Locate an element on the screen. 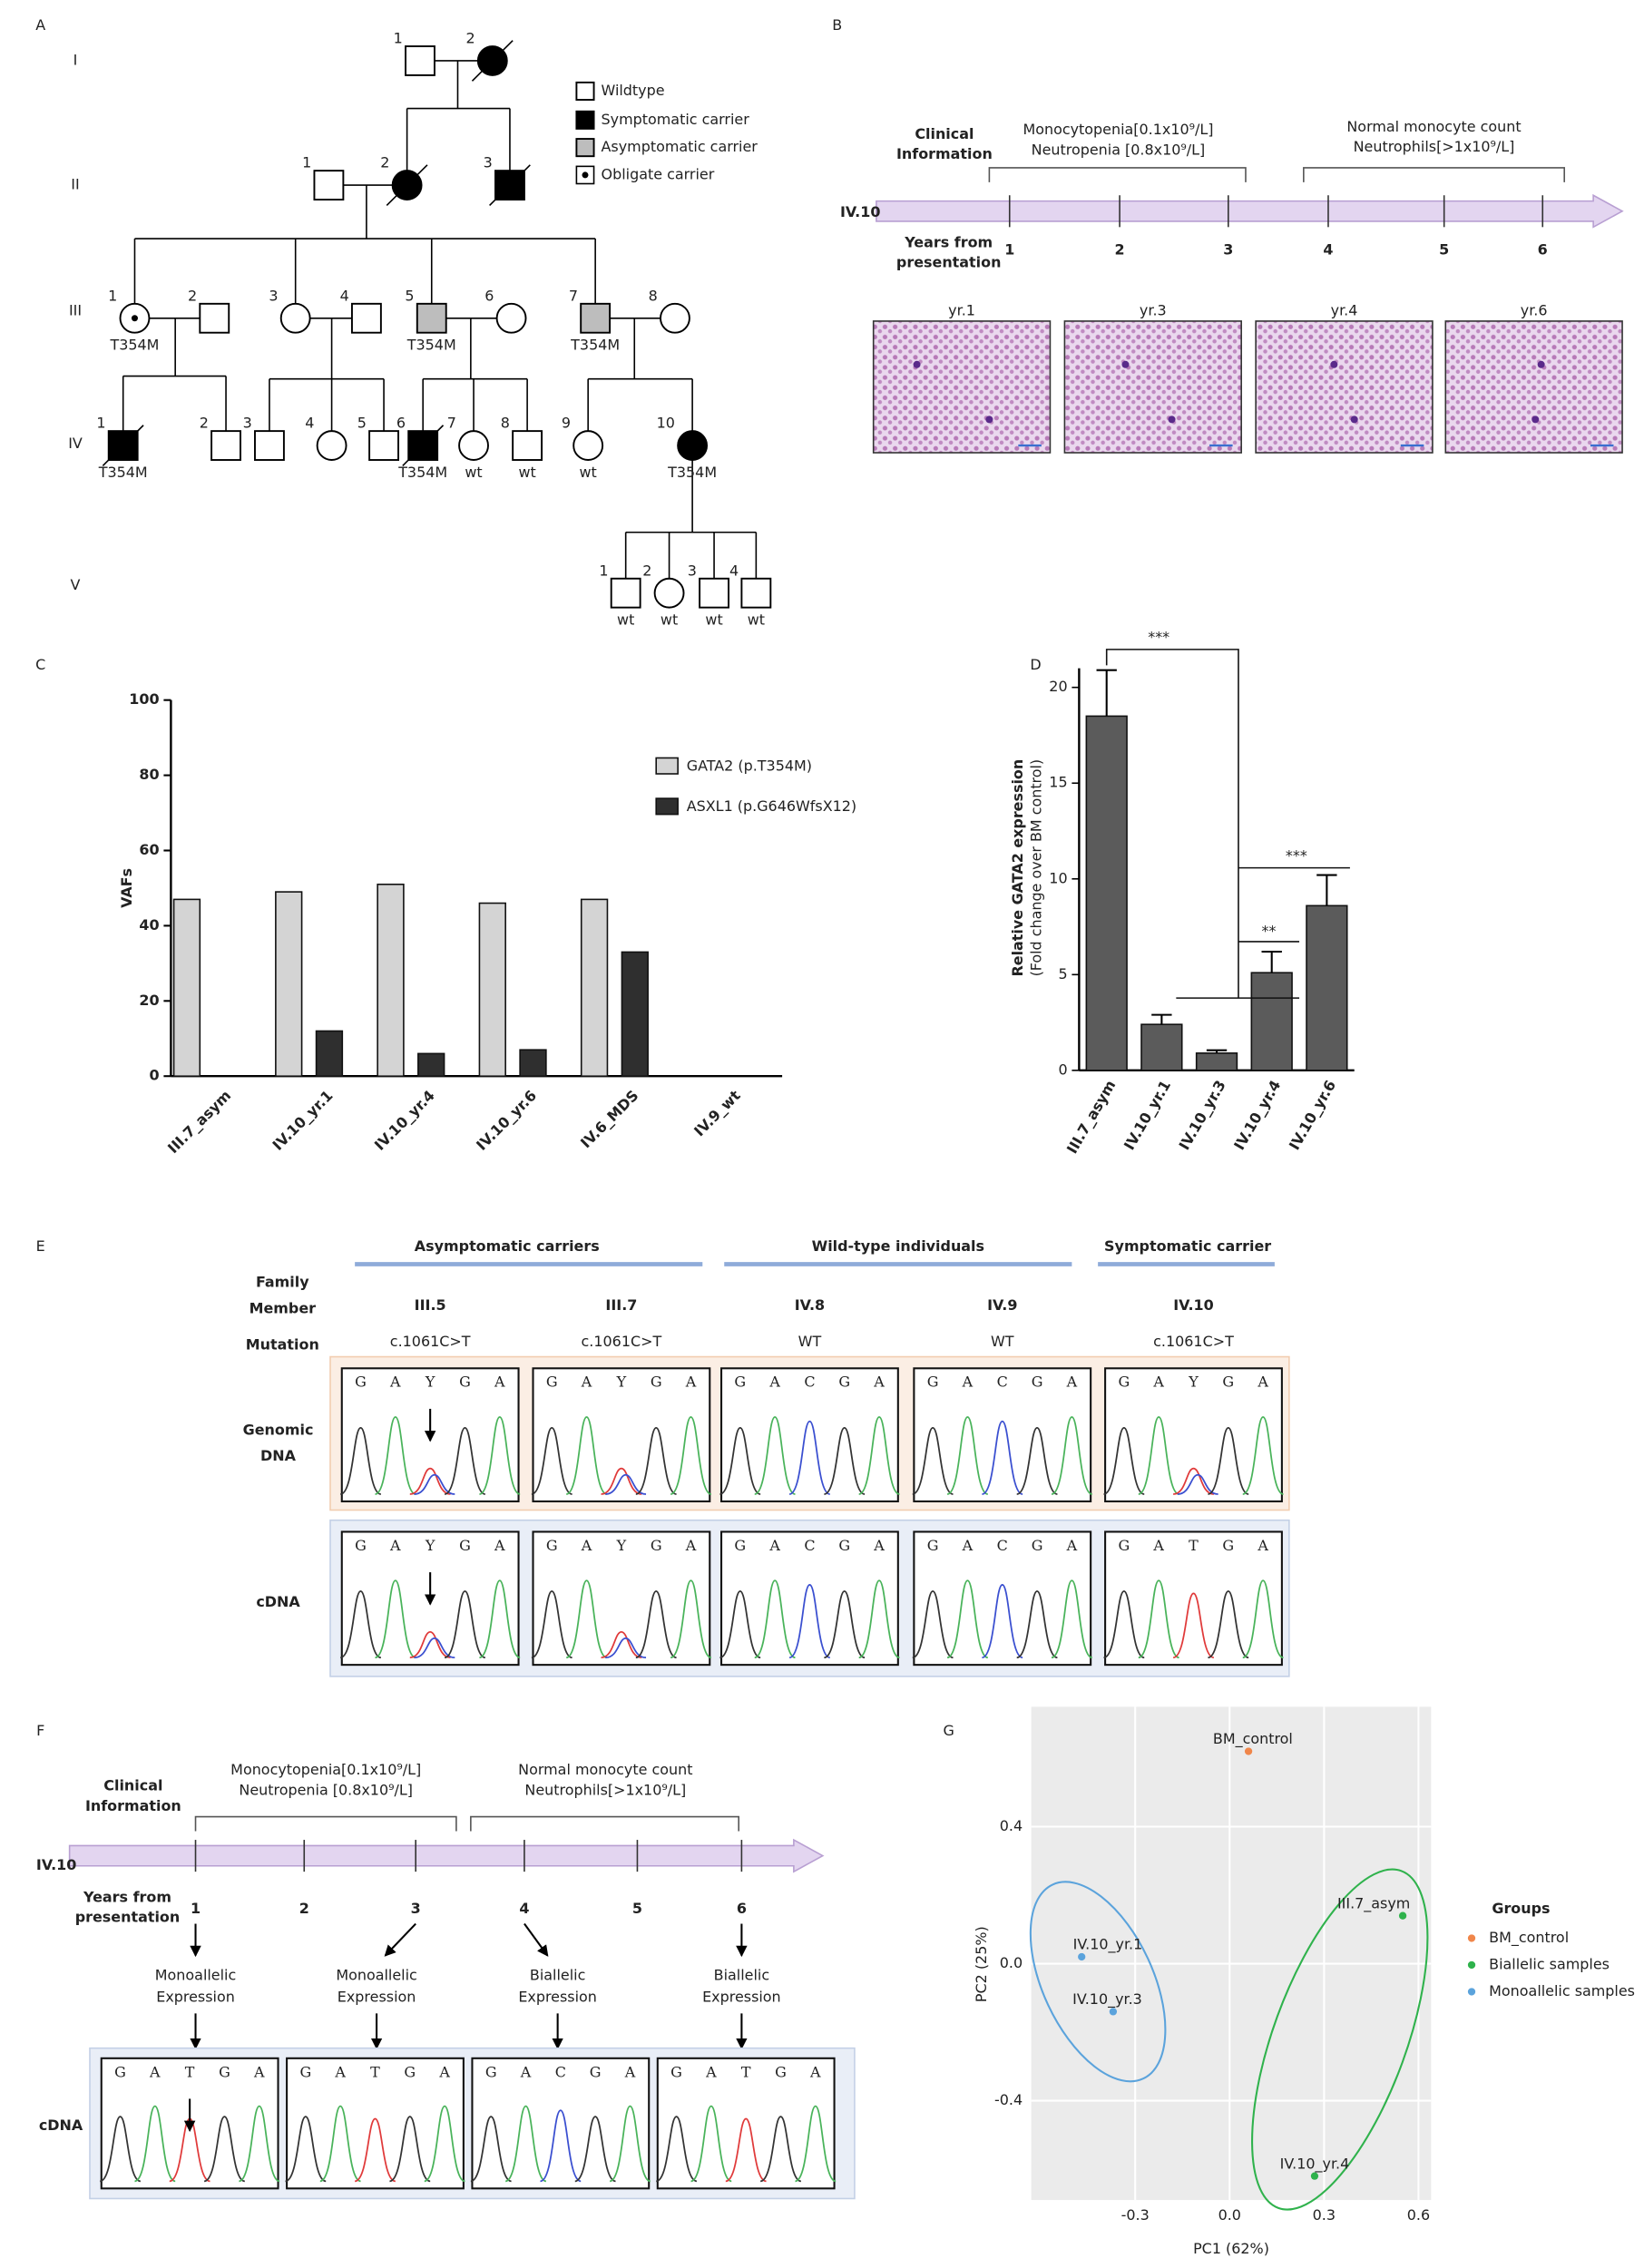  y-axis-label: Relative GATA2 expression is located at coordinates (1017, 868).